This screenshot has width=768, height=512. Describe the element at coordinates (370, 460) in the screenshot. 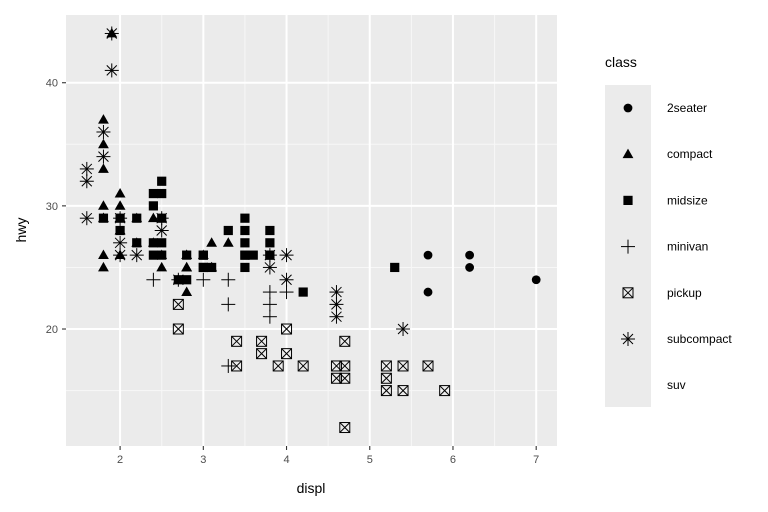

I see `x-tick-label: 5` at that location.